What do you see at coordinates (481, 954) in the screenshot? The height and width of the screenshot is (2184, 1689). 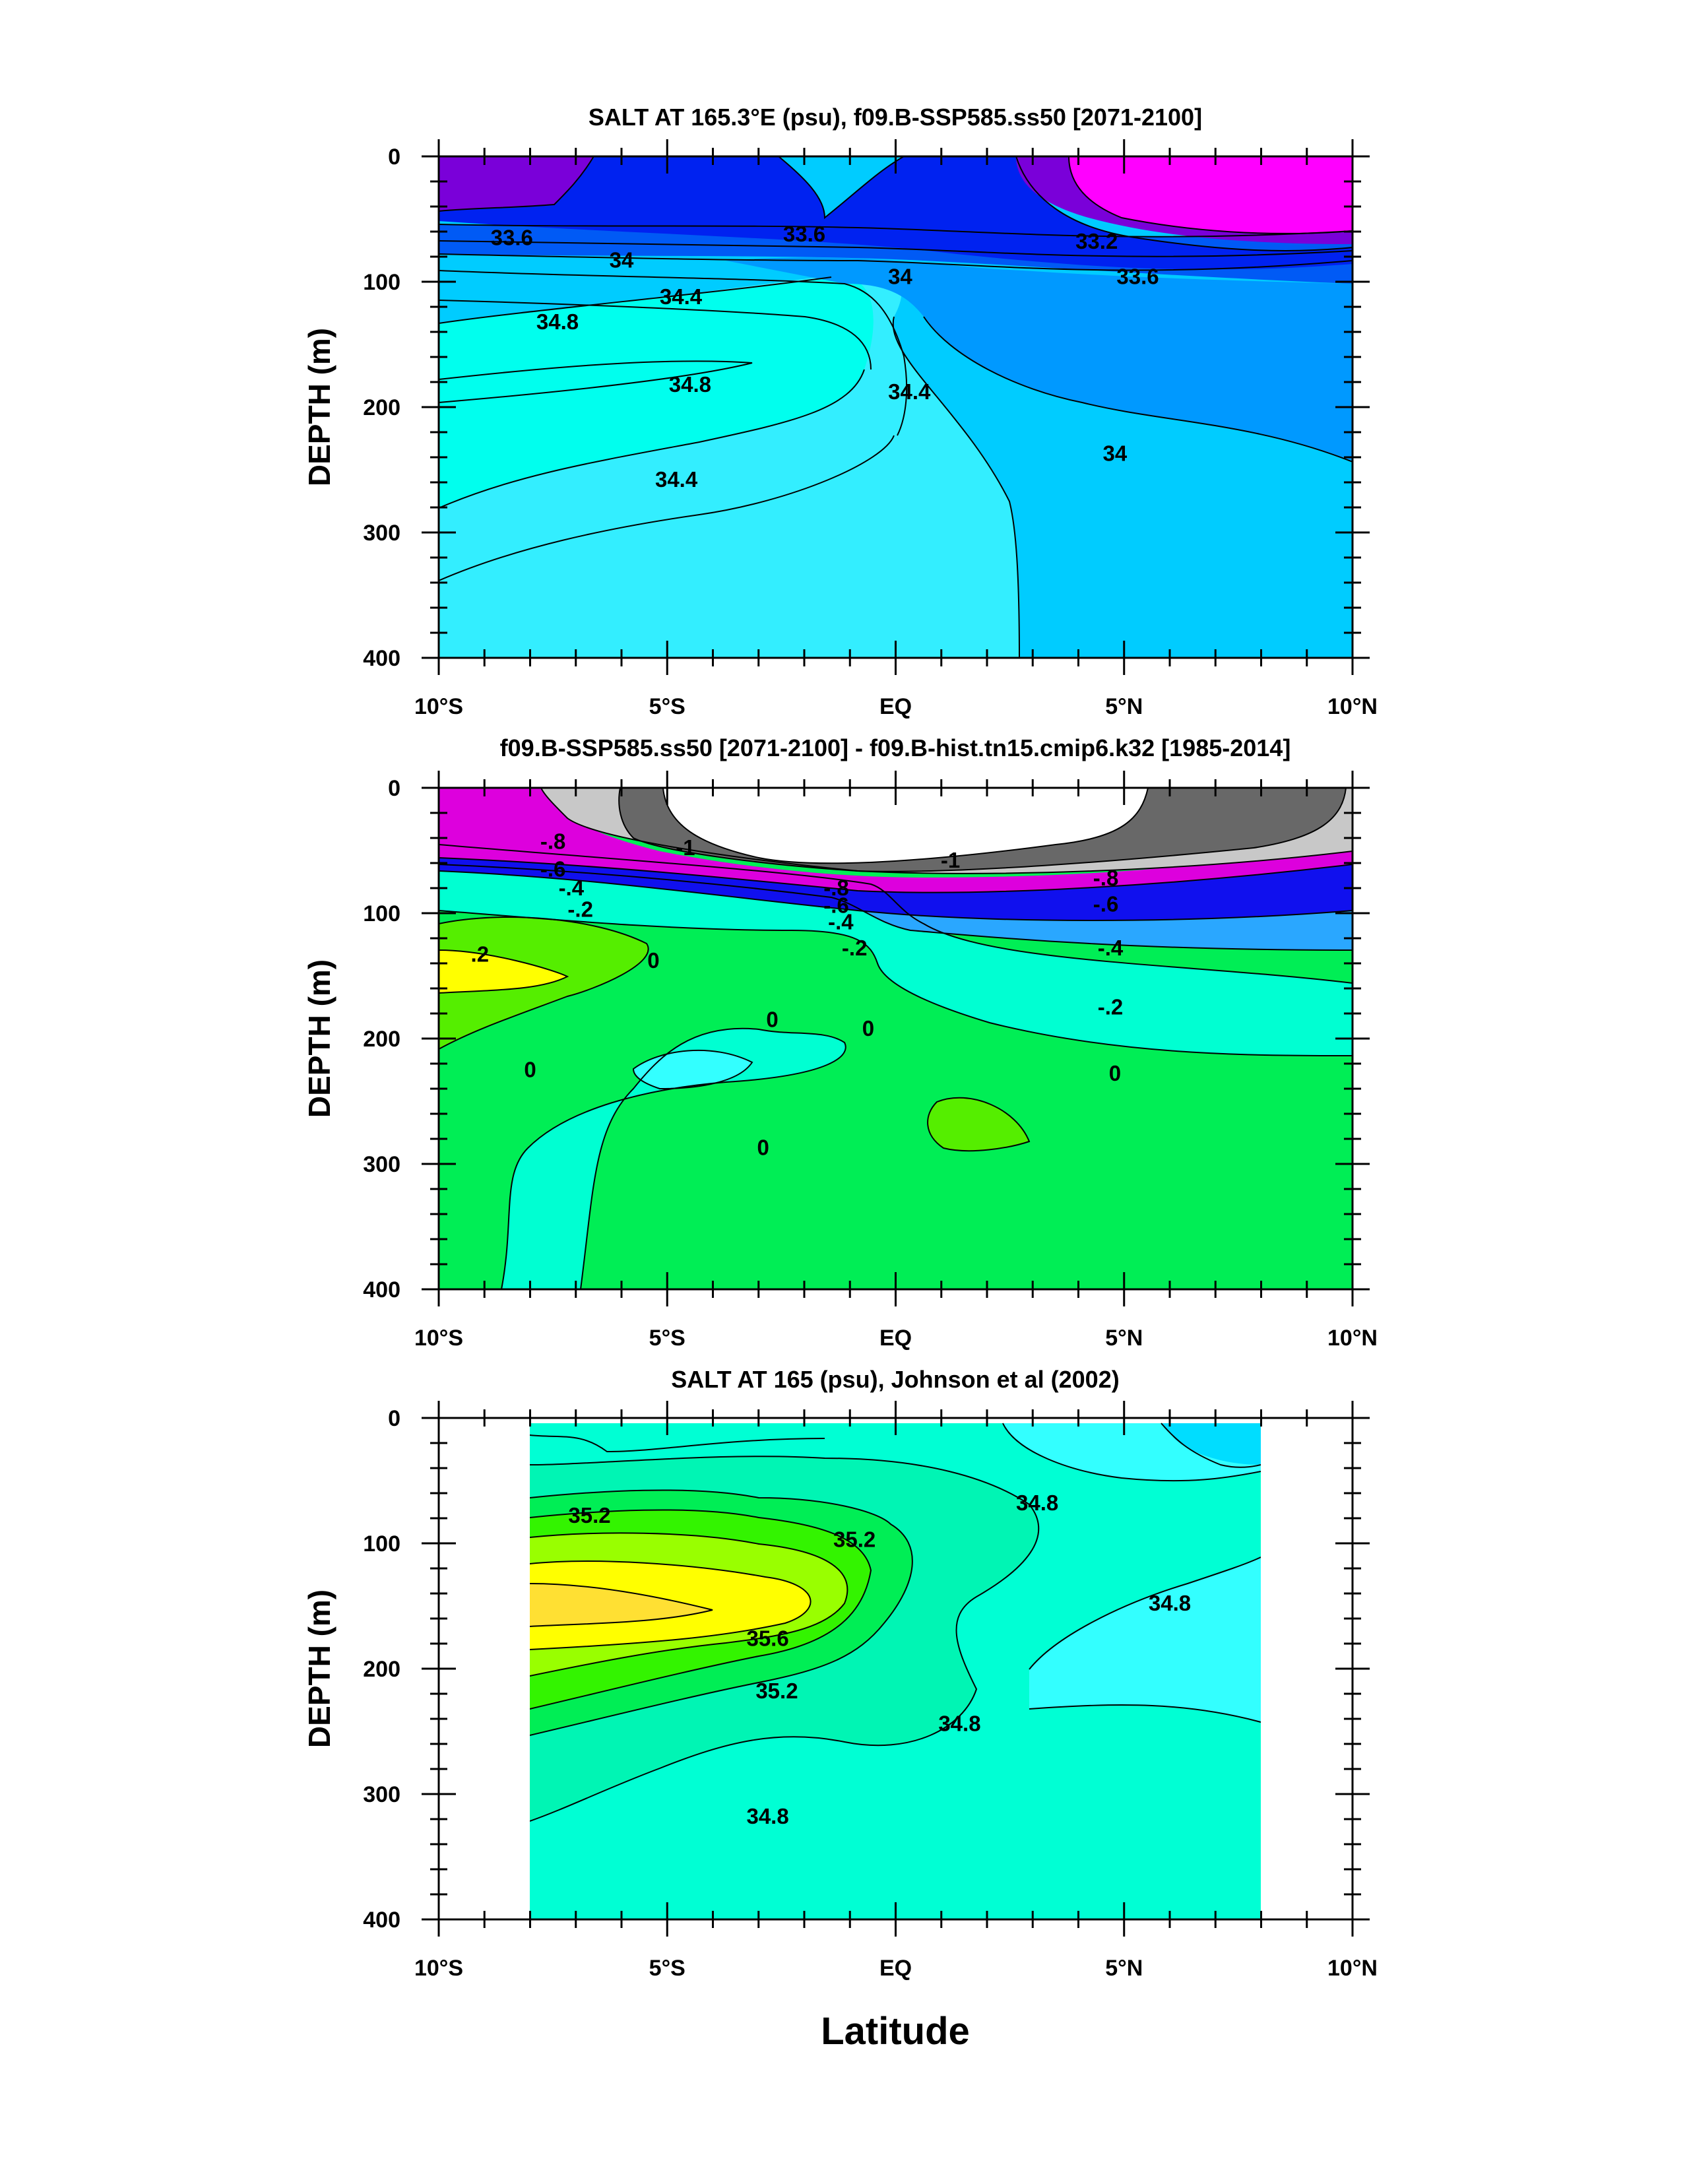 I see `contour-label: .2` at bounding box center [481, 954].